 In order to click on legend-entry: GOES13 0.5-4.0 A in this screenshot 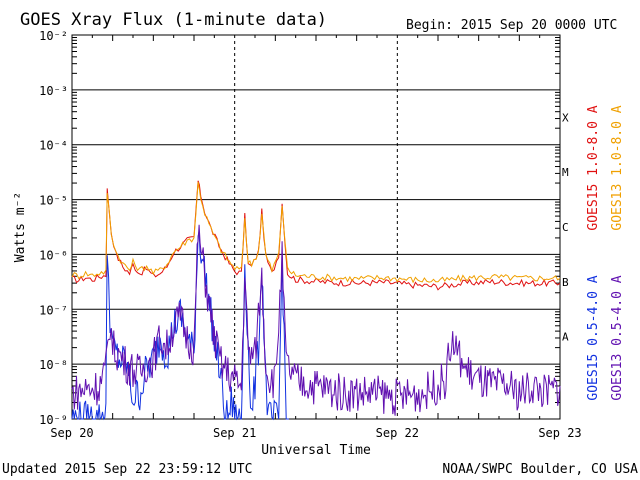, I will do `click(617, 337)`.